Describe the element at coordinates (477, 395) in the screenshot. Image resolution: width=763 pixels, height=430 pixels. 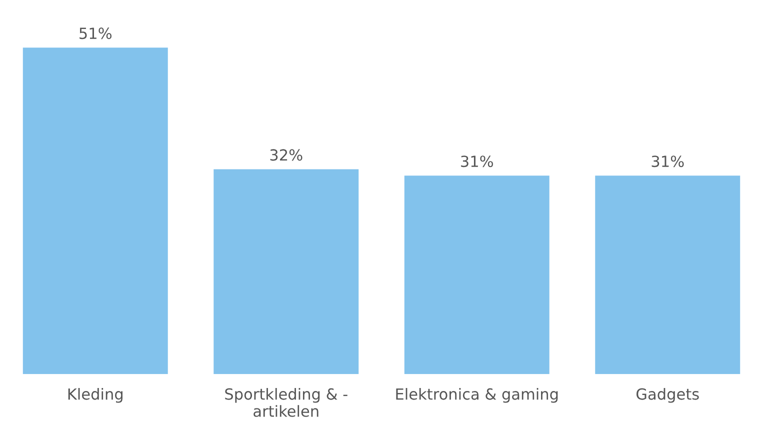
I see `x-tick-label: Elektronica & gaming` at that location.